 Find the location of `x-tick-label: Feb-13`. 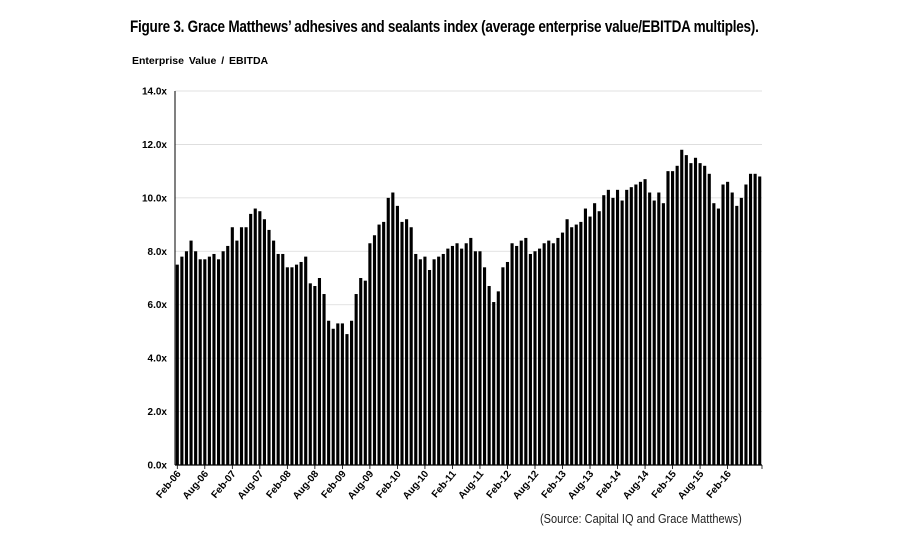

x-tick-label: Feb-13 is located at coordinates (554, 485).